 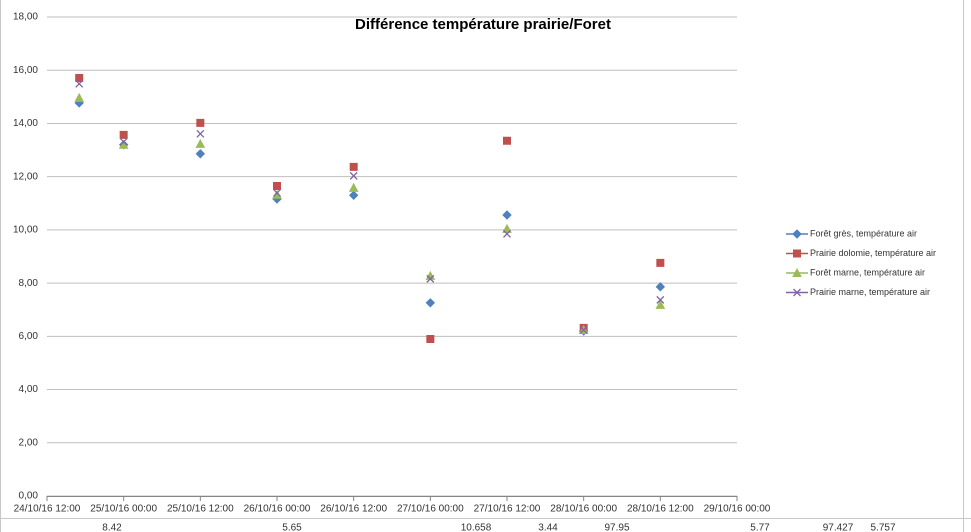 What do you see at coordinates (737, 509) in the screenshot?
I see `x-tick-label: 29/10/16 00:00` at bounding box center [737, 509].